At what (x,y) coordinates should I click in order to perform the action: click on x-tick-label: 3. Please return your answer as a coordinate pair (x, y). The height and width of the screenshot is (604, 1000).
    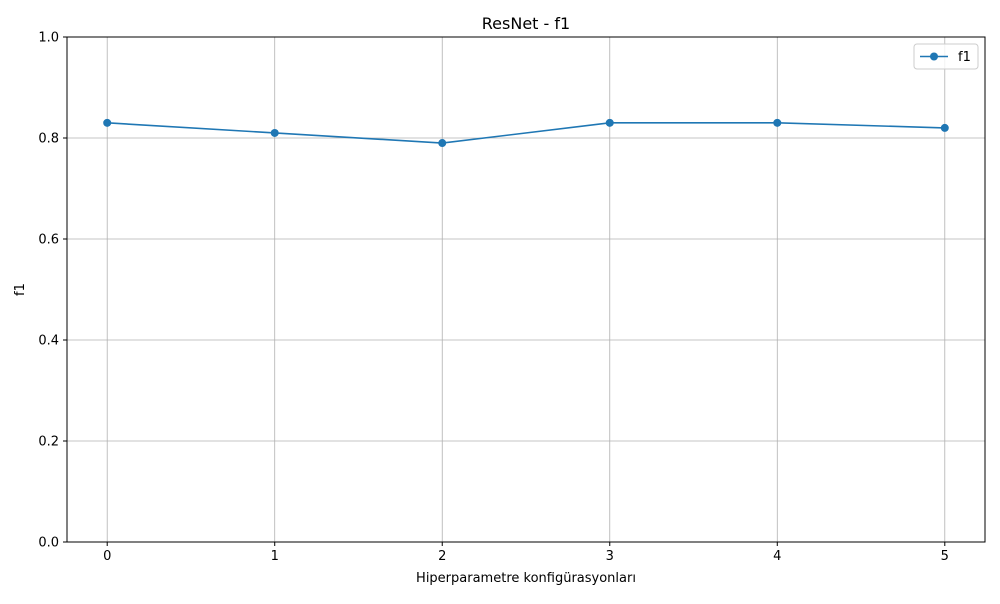
    Looking at the image, I should click on (610, 556).